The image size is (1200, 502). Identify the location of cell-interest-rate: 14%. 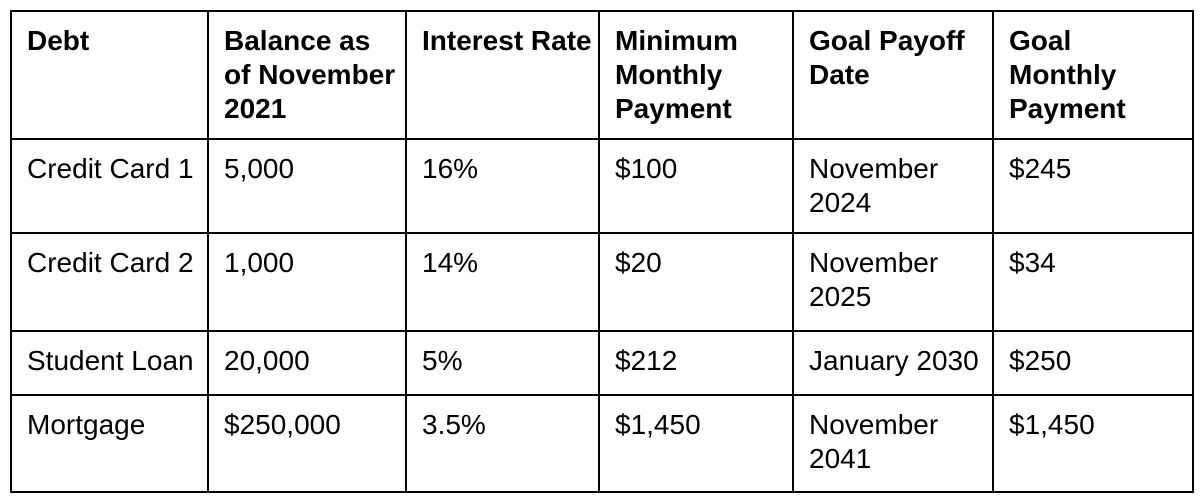
(502, 282).